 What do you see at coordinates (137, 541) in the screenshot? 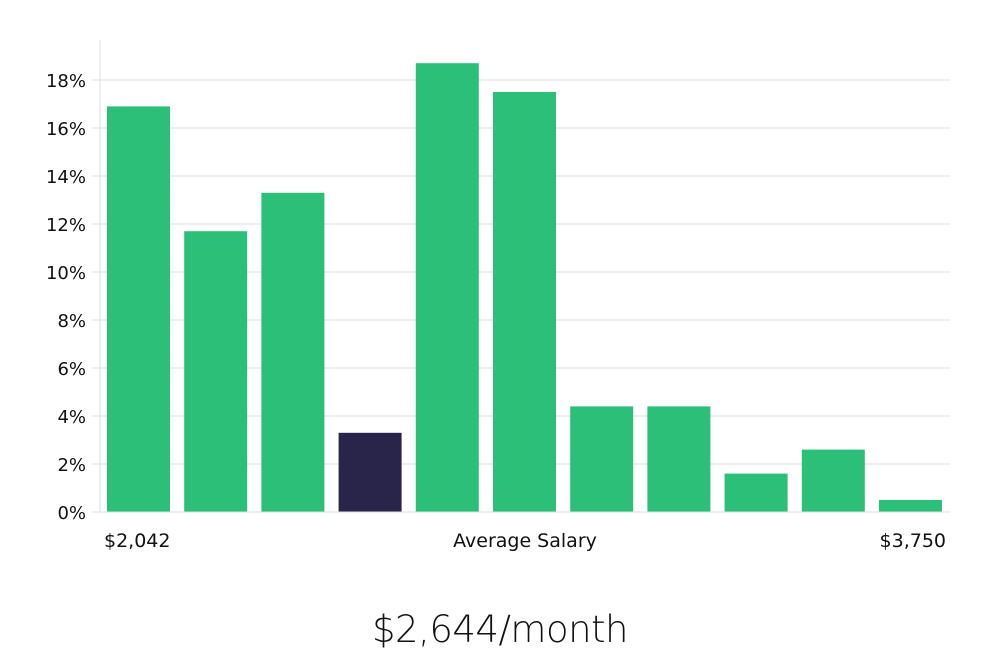
I see `x-min-label: $2,042` at bounding box center [137, 541].